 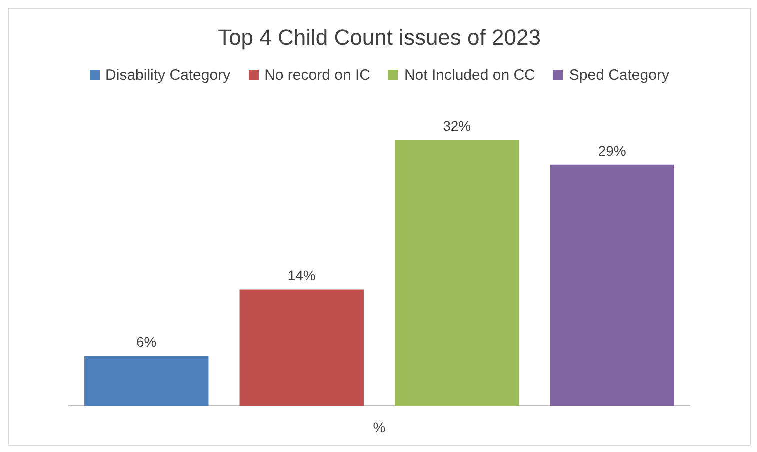 What do you see at coordinates (302, 276) in the screenshot?
I see `data-label: 14%` at bounding box center [302, 276].